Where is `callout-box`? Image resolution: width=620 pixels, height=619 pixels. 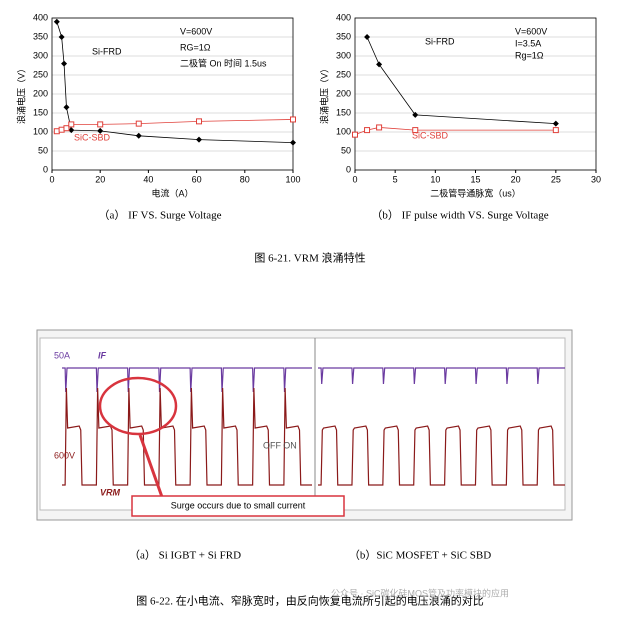
callout-box is located at coordinates (238, 506).